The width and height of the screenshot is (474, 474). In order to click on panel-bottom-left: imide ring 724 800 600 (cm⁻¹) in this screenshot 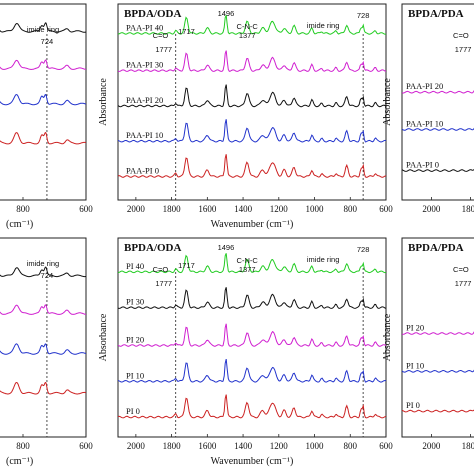, I will do `click(46, 352)`.